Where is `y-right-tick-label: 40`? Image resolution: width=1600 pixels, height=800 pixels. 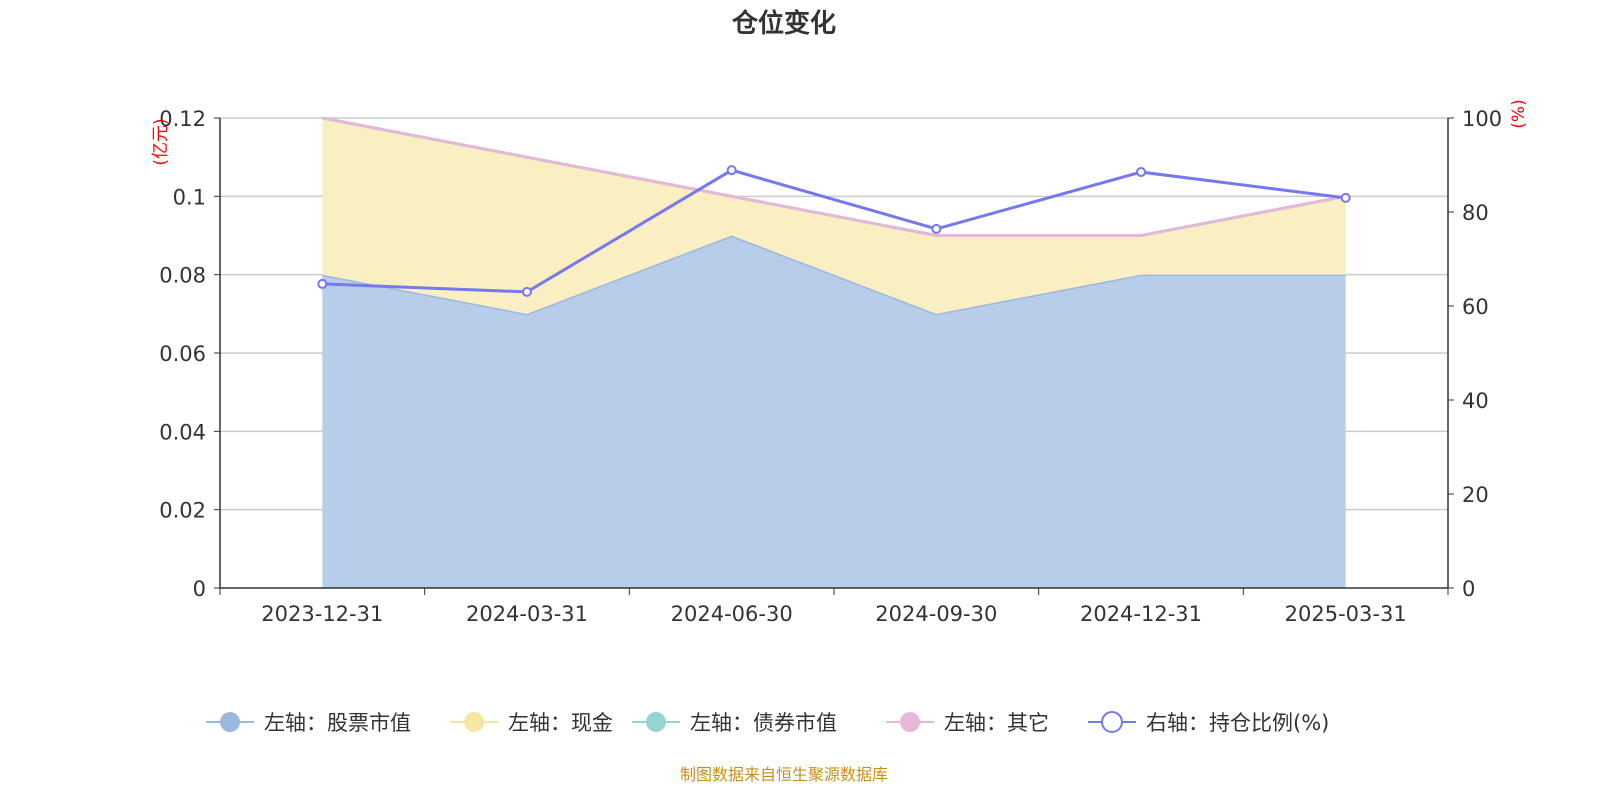 y-right-tick-label: 40 is located at coordinates (1475, 401).